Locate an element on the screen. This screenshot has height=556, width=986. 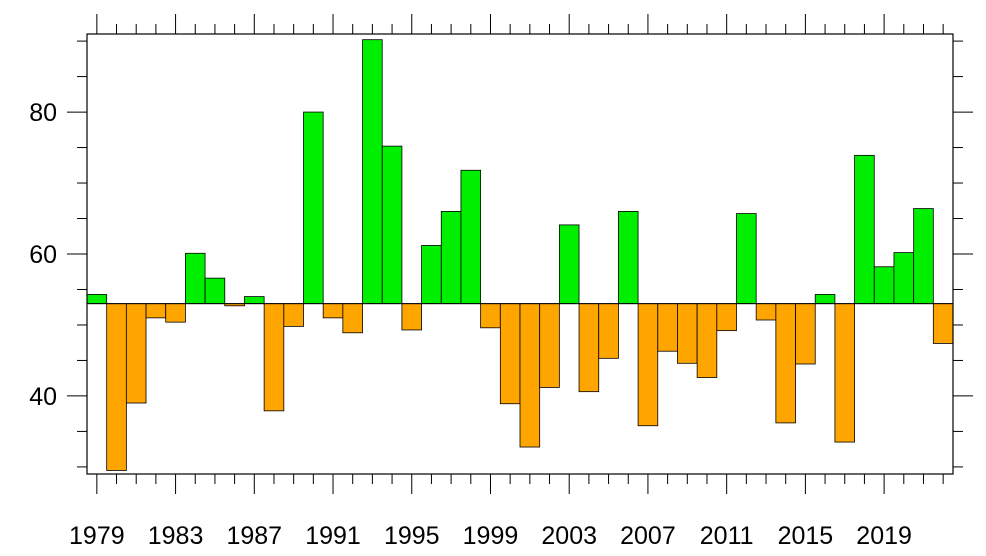
bar-1996 is located at coordinates (431, 275).